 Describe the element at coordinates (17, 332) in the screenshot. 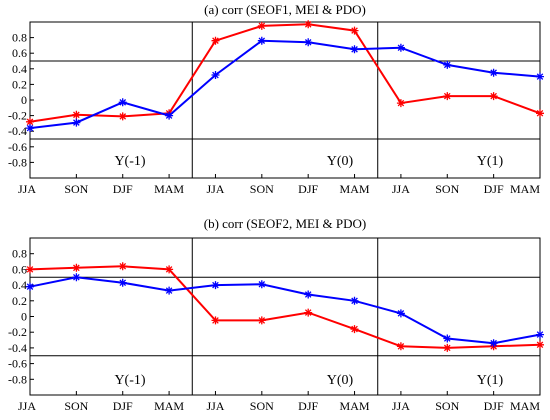

I see `panel-b-ytick-label: -0.2` at that location.